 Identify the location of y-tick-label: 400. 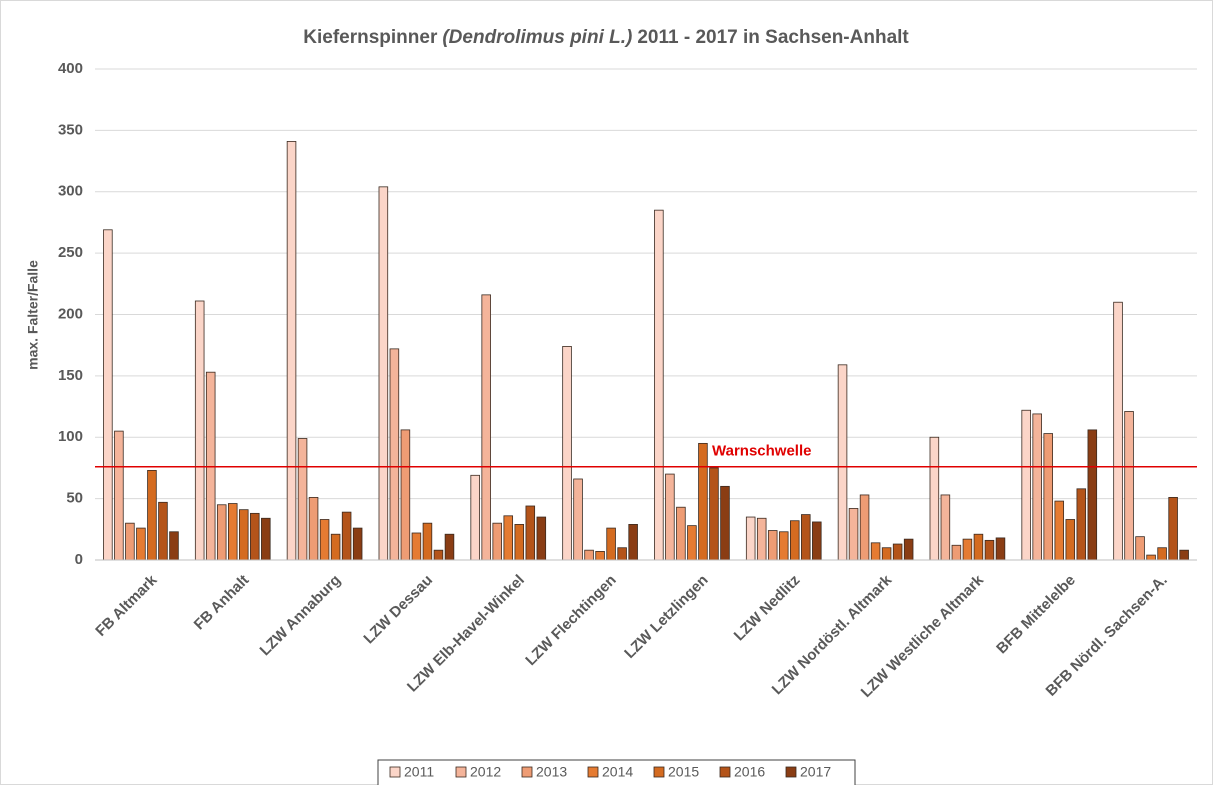
(70, 68).